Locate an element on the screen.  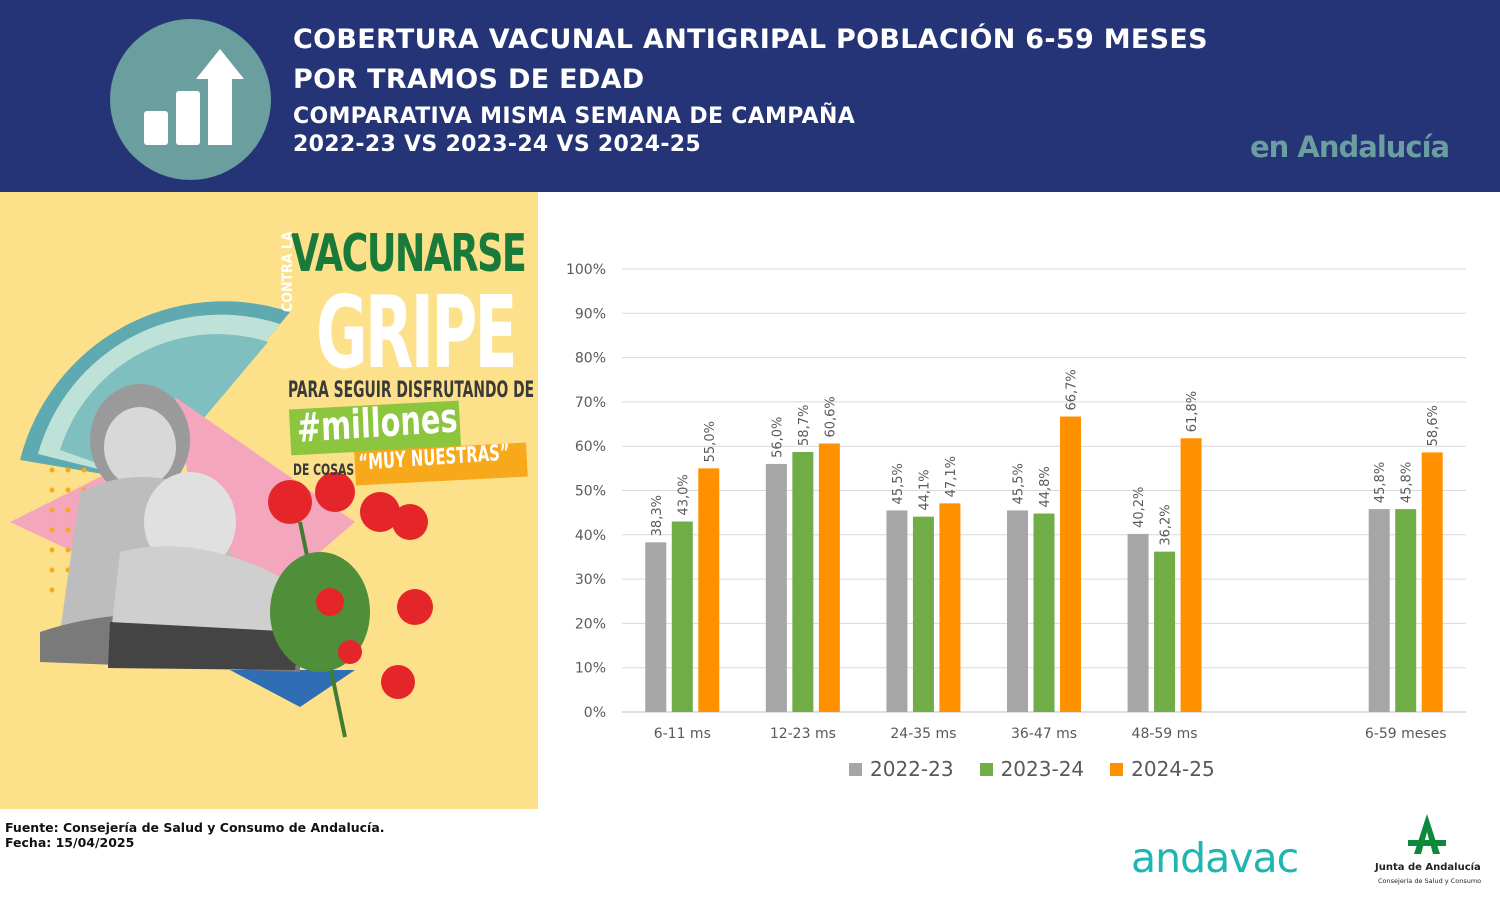
data-label: 43,0% is located at coordinates (683, 494).